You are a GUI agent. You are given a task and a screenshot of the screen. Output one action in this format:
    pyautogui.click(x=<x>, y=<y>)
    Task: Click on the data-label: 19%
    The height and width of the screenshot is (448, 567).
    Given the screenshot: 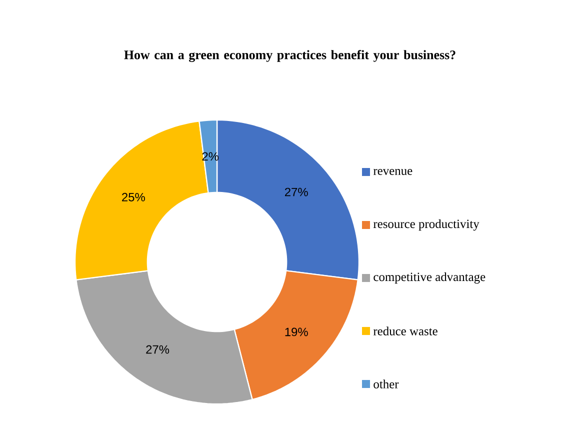 What is the action you would take?
    pyautogui.click(x=296, y=332)
    